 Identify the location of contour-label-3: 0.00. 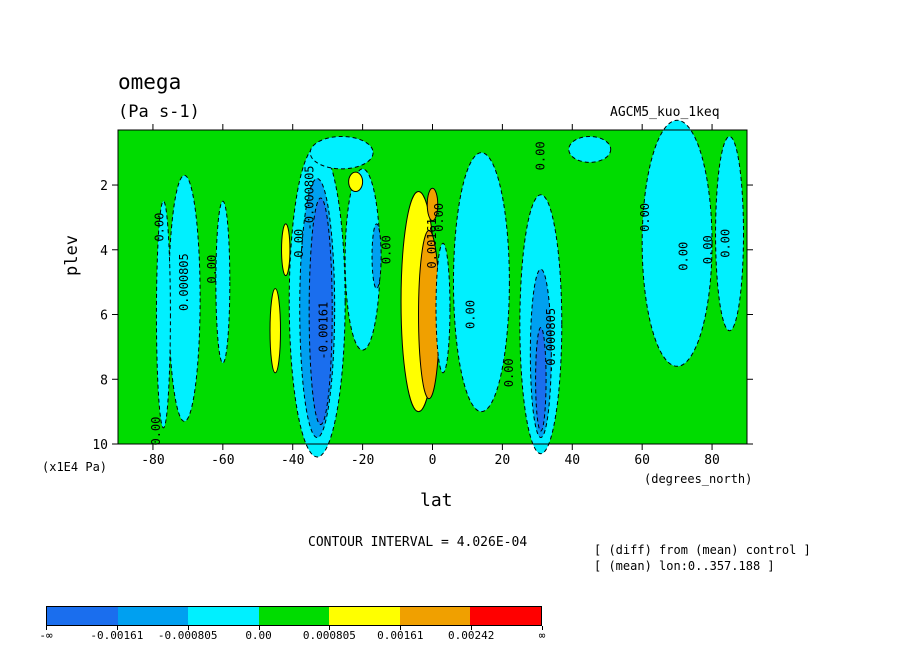
(156, 431).